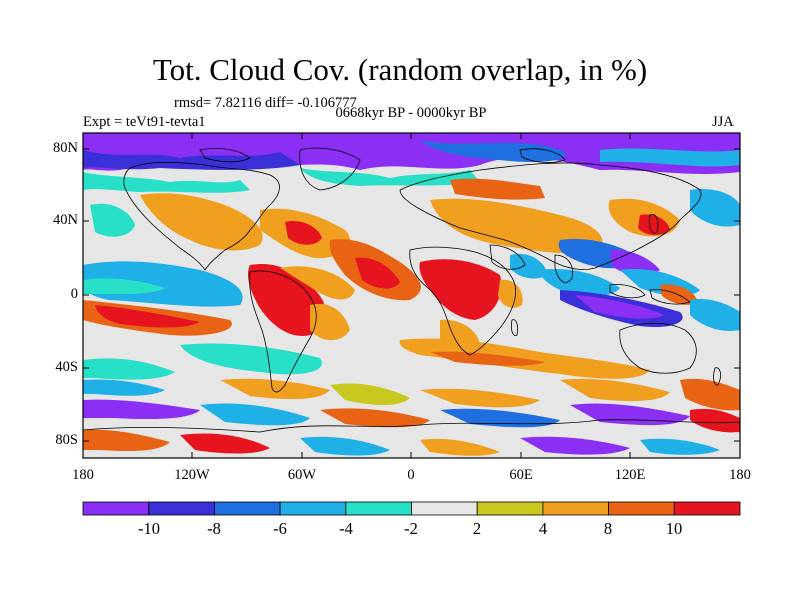  I want to click on lon-label: 120W, so click(192, 475).